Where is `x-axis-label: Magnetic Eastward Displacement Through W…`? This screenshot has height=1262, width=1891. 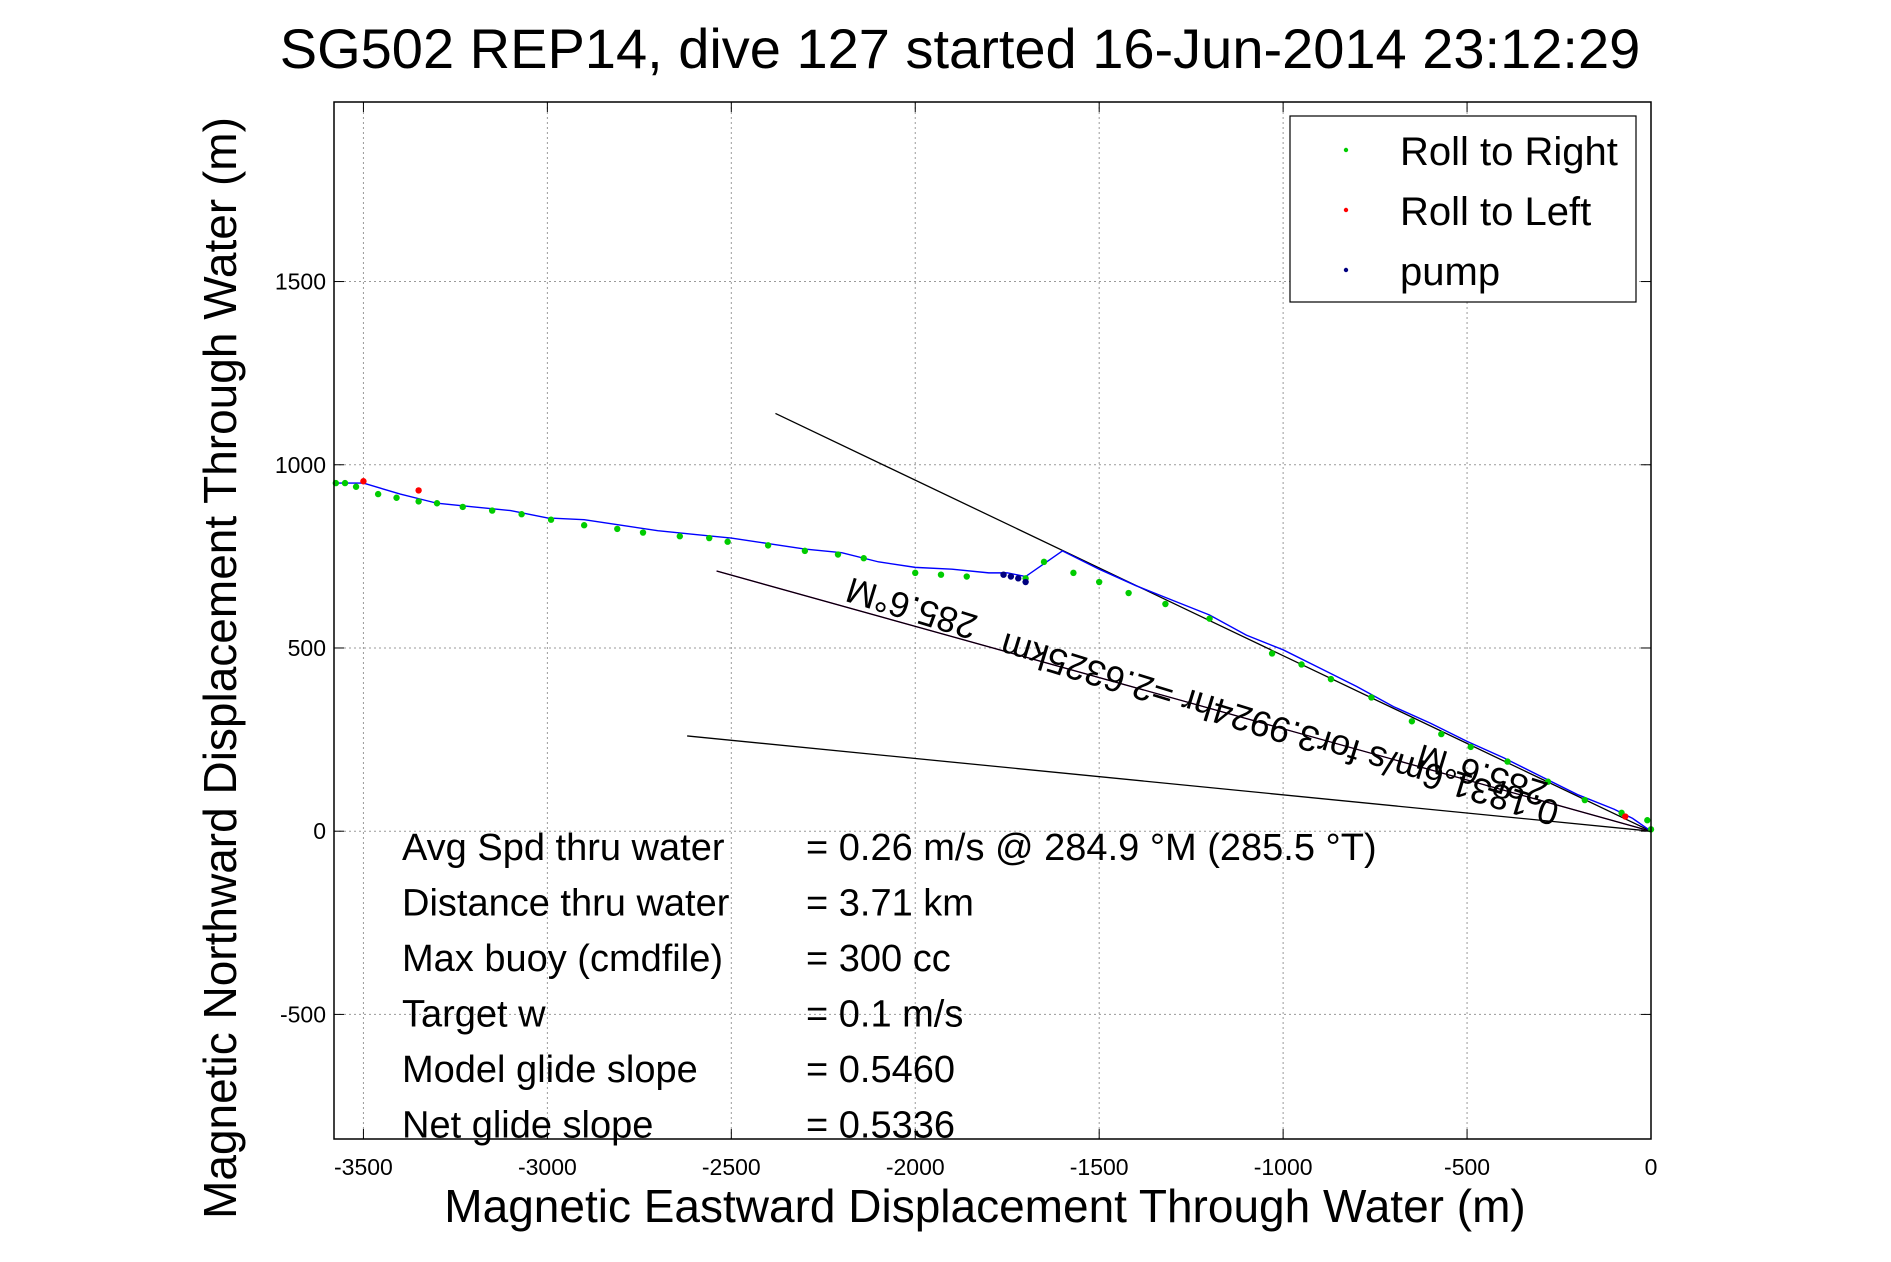
x-axis-label: Magnetic Eastward Displacement Through W… is located at coordinates (984, 1206).